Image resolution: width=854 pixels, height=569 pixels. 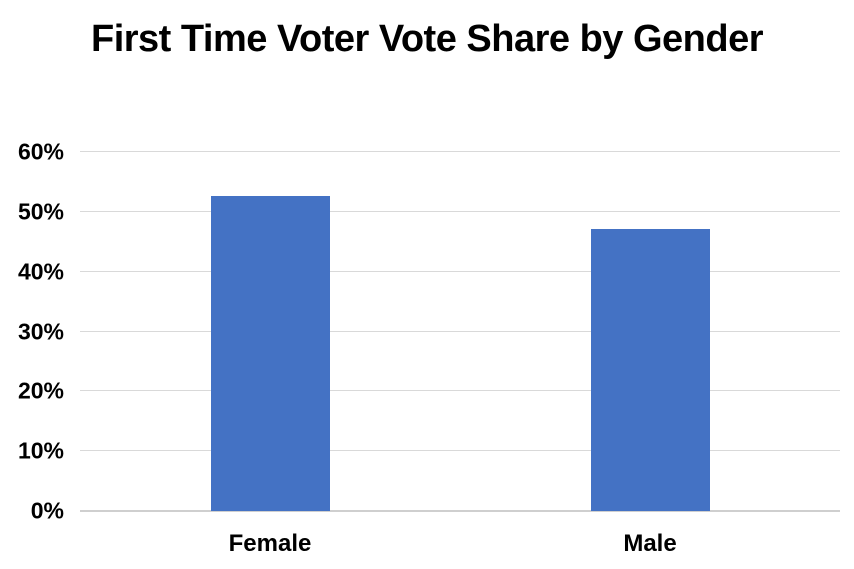 What do you see at coordinates (40, 390) in the screenshot?
I see `y-tick-label: 20%` at bounding box center [40, 390].